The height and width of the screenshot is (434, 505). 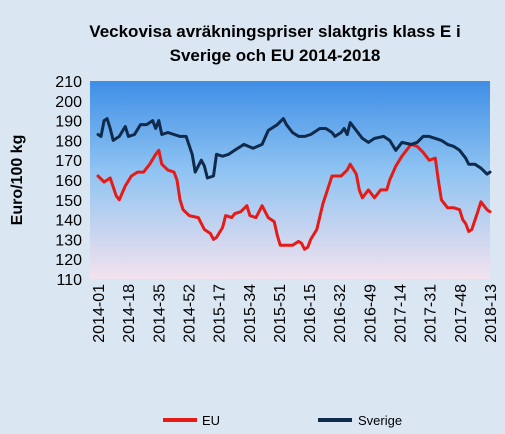 I want to click on x-tick-label: 2017-31, so click(x=431, y=313).